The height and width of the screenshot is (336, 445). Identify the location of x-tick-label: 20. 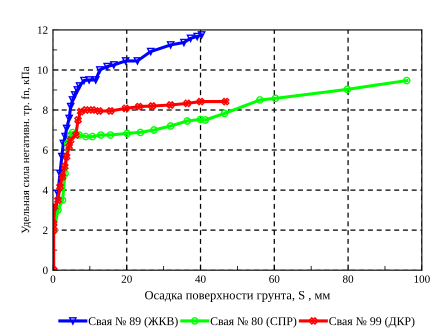
(127, 279).